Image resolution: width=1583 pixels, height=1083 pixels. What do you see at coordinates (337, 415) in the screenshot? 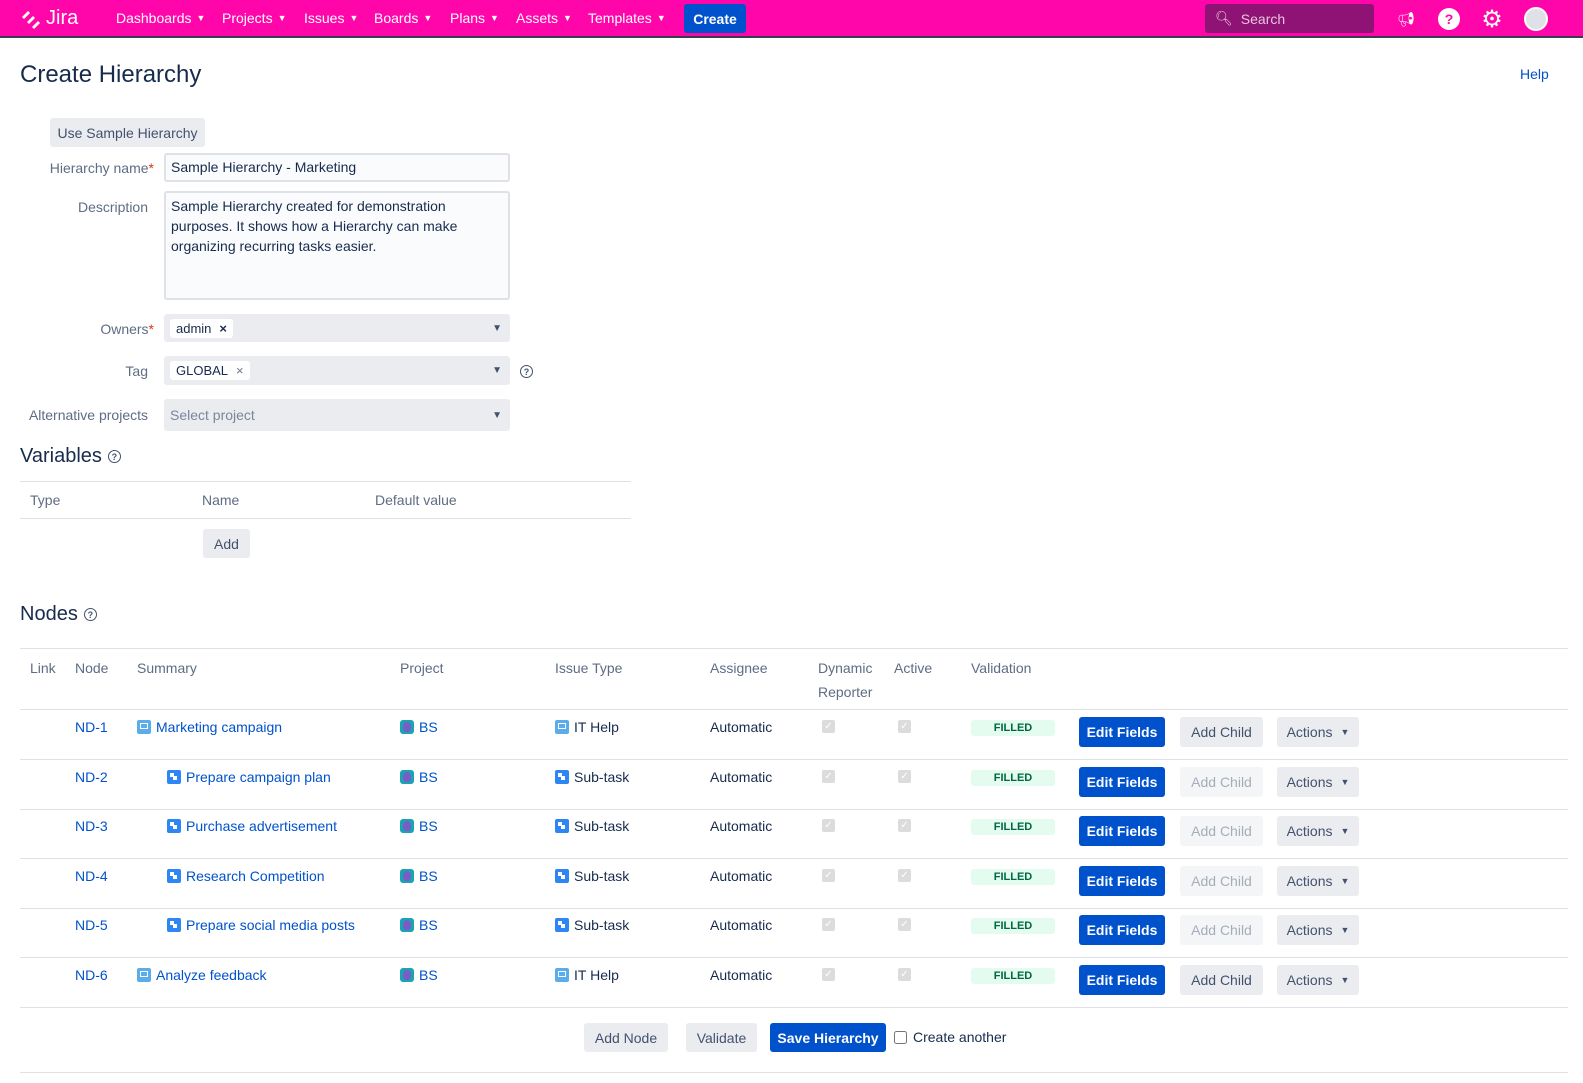
I see `alternative-projects-select: Select project ▼` at bounding box center [337, 415].